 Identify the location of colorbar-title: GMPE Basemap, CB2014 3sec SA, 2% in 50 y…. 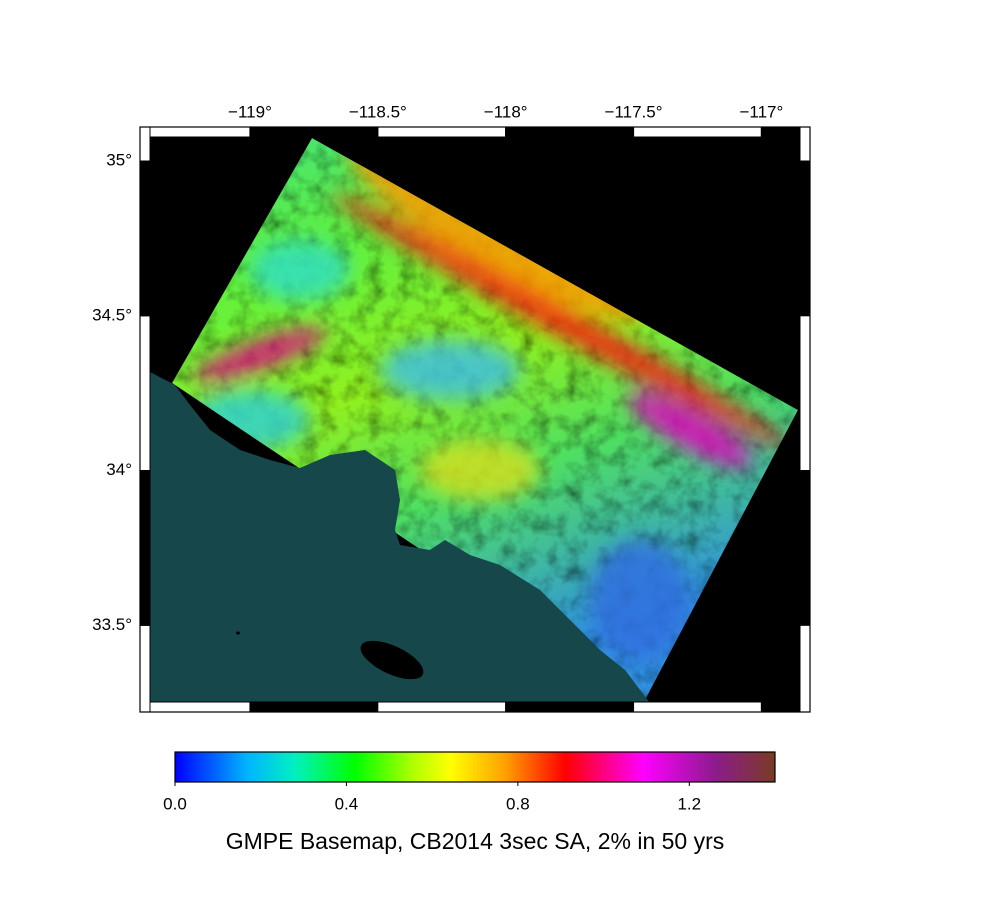
(475, 841).